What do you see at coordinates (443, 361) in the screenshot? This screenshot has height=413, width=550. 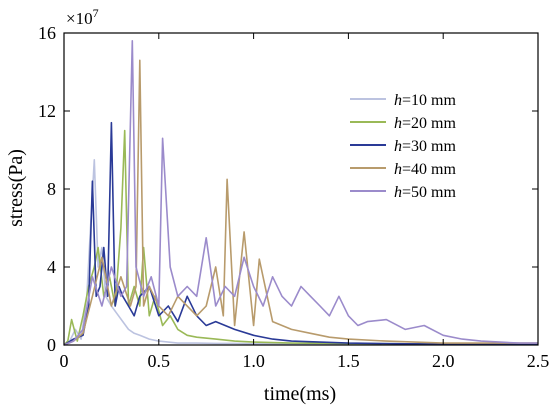 I see `x-tick-label: 2.0` at bounding box center [443, 361].